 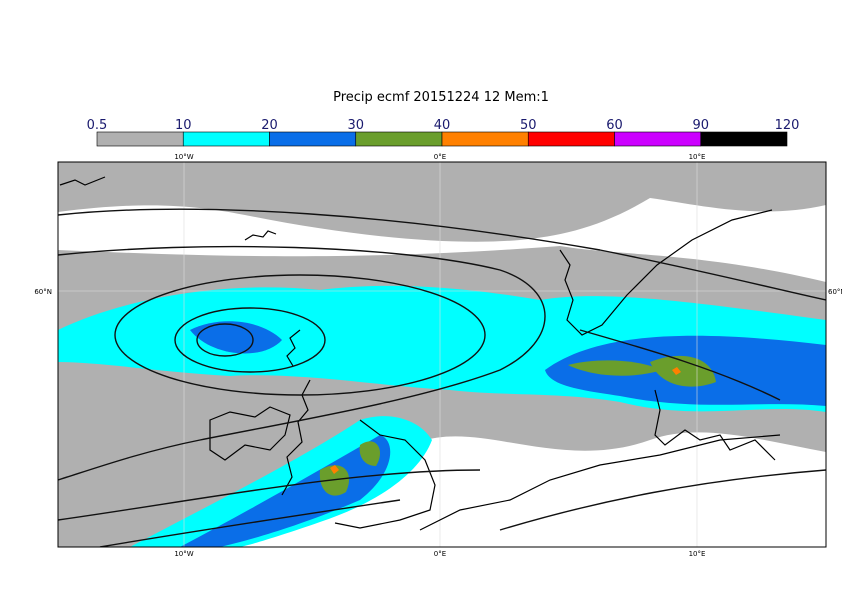 I want to click on colorbar-label: 10, so click(x=183, y=125).